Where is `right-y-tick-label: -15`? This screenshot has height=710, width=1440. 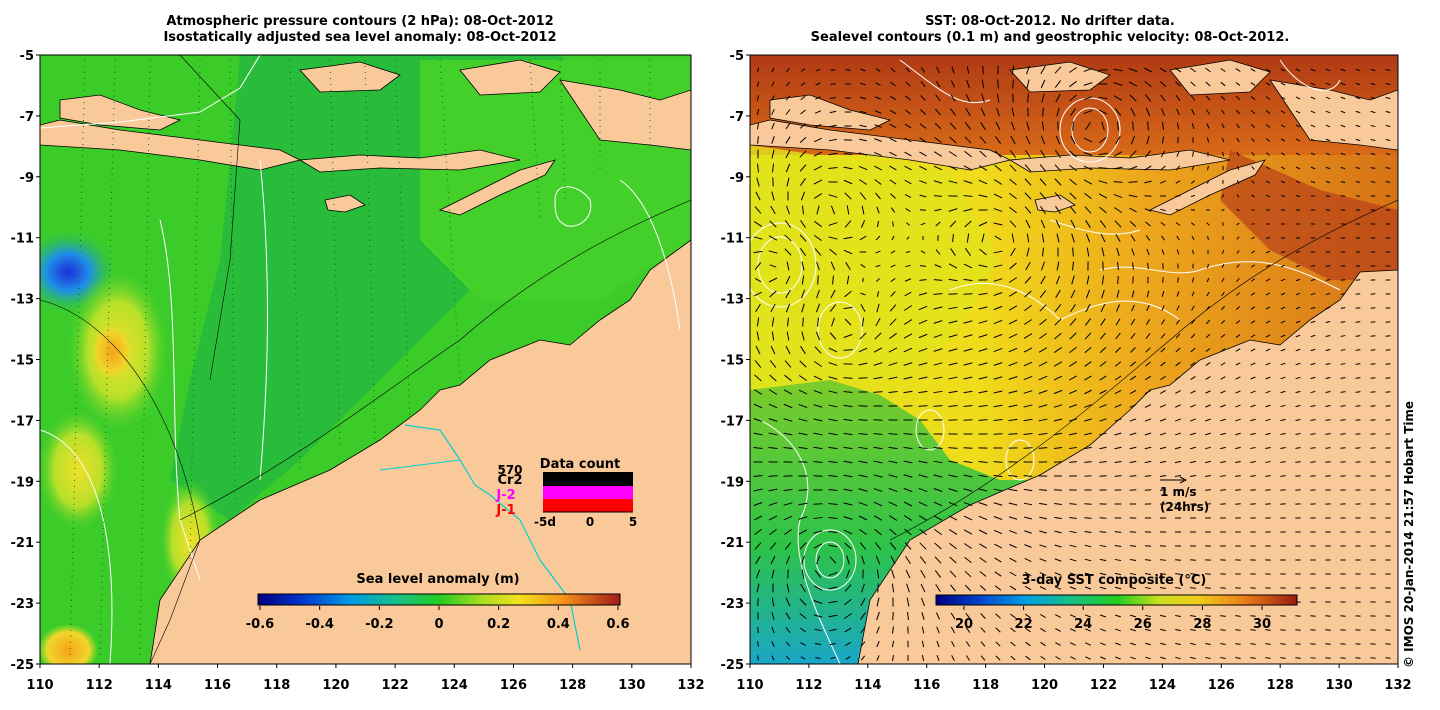 right-y-tick-label: -15 is located at coordinates (733, 361).